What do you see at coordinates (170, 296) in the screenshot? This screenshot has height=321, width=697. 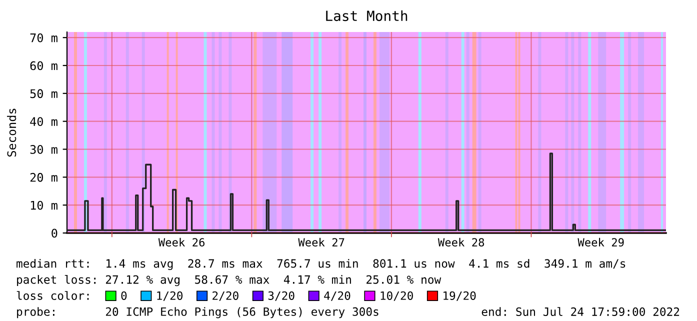 I see `legend-label: 1/20` at bounding box center [170, 296].